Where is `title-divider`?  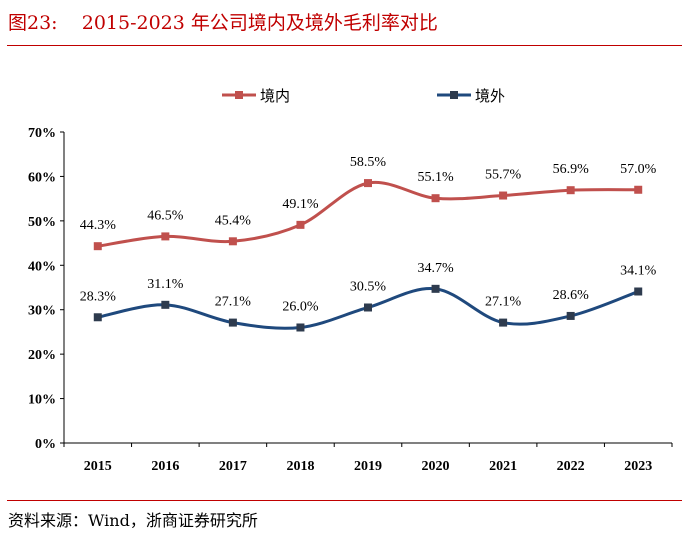 title-divider is located at coordinates (344, 45).